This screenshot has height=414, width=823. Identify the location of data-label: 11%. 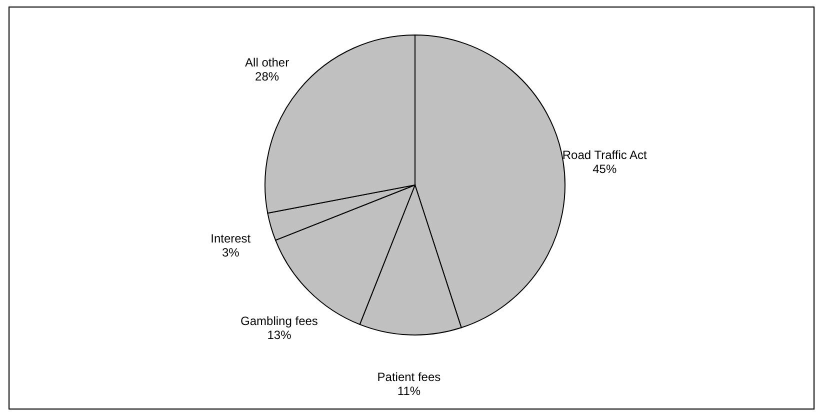
(409, 391).